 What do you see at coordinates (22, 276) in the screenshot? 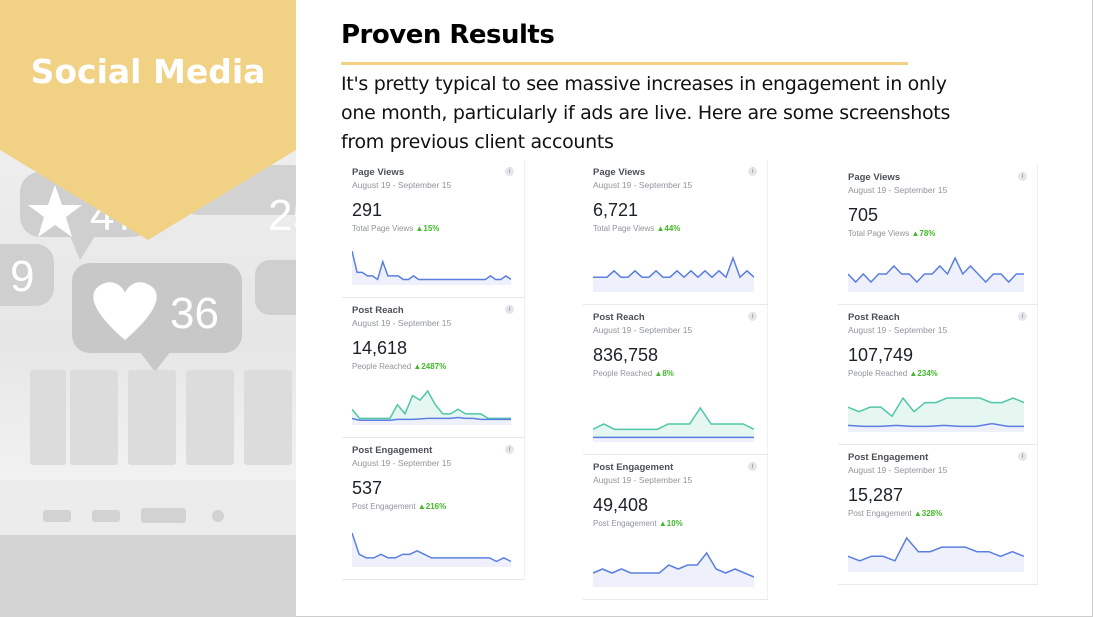
I see `svg-text: 9` at bounding box center [22, 276].